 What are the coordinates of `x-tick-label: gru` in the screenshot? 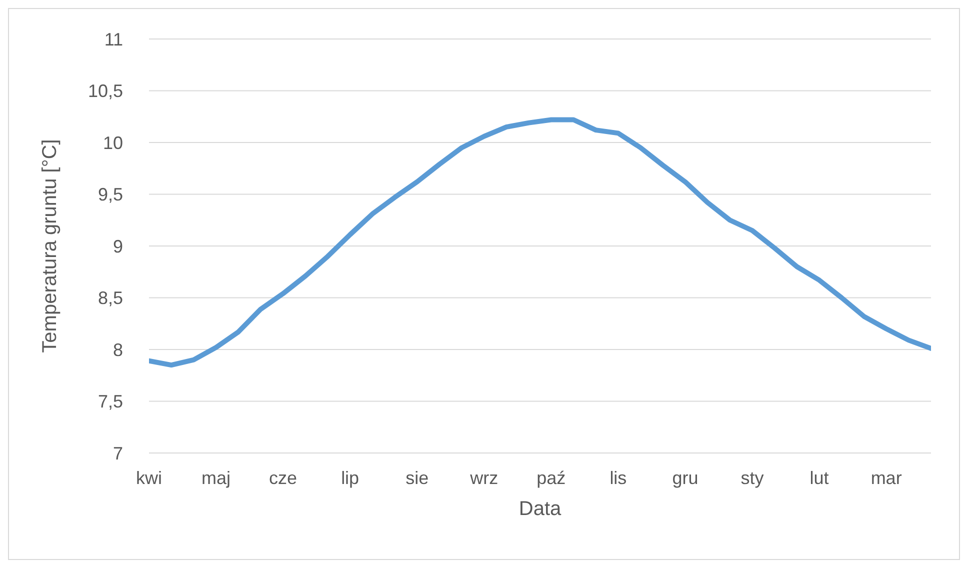 It's located at (685, 478).